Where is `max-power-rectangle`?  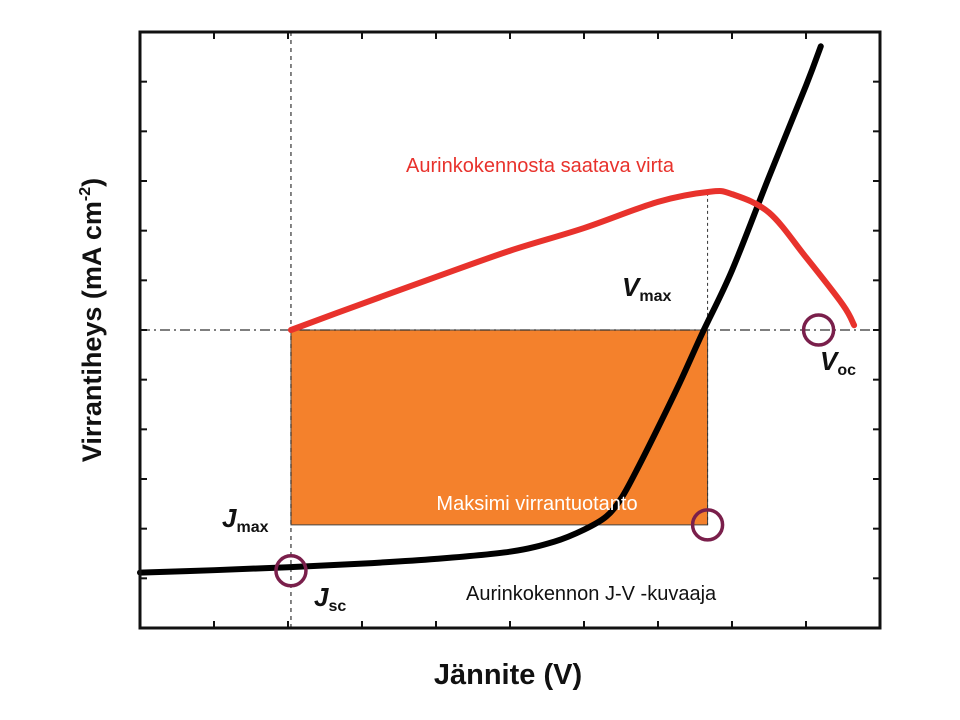 max-power-rectangle is located at coordinates (499, 427).